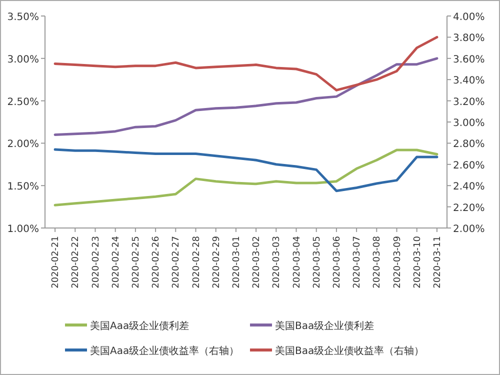 This screenshot has height=375, width=500. Describe the element at coordinates (76, 262) in the screenshot. I see `x-tick-label: 2020-02-22` at that location.